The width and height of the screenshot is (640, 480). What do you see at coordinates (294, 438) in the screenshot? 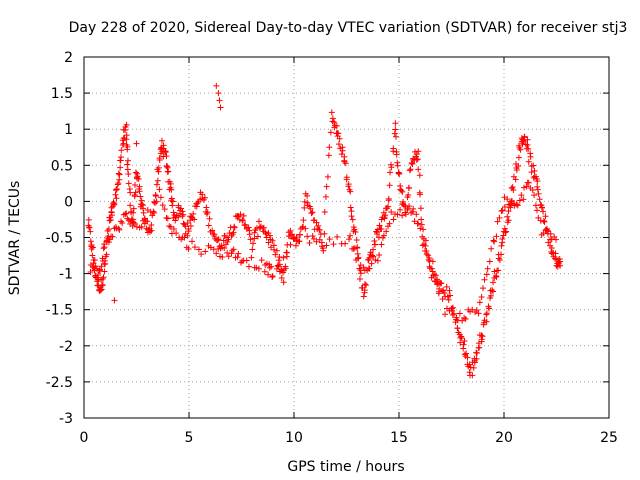
I see `x-tick-label: 10` at bounding box center [294, 438].